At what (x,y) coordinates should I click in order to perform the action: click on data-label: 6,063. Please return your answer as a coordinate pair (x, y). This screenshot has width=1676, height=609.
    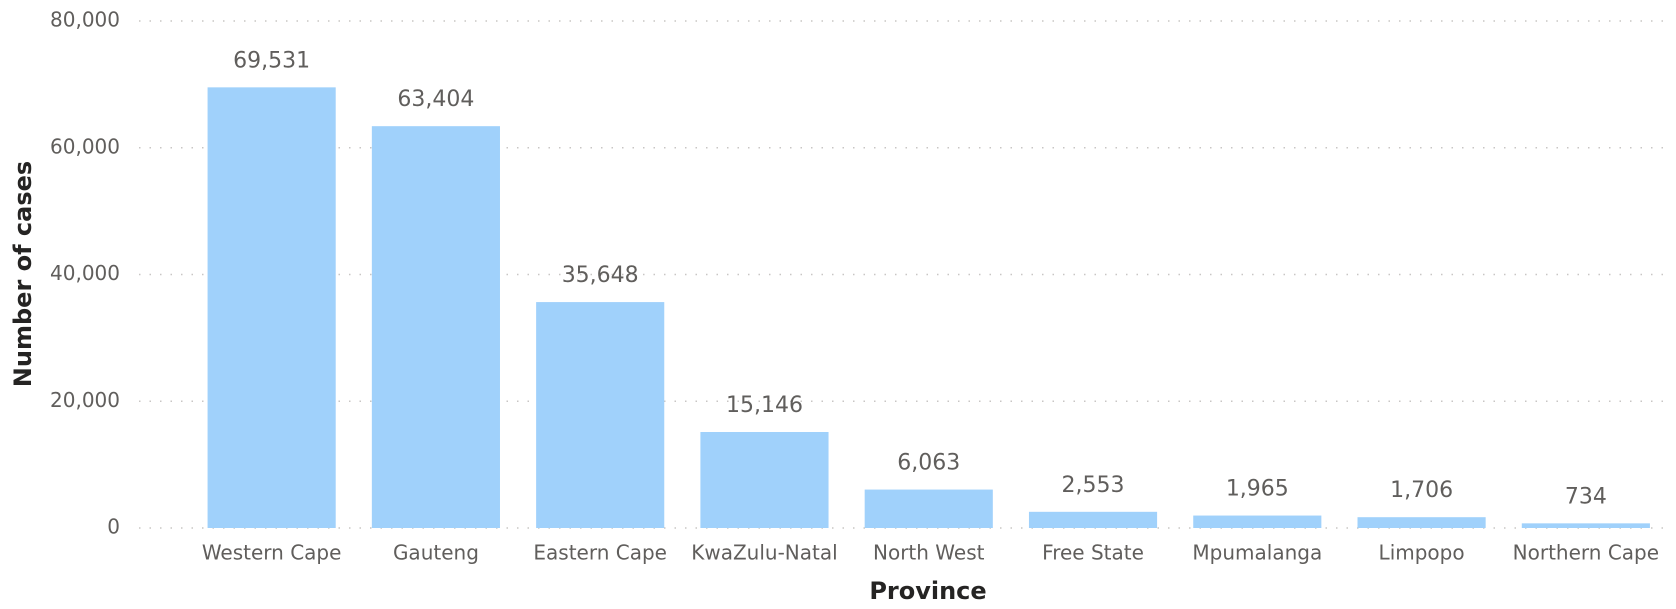
    Looking at the image, I should click on (928, 463).